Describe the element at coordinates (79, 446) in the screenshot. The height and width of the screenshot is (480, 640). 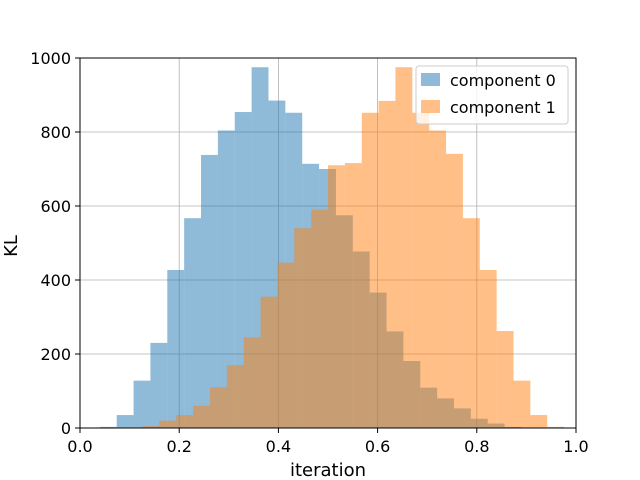
I see `x-tick-label: 0.0` at that location.